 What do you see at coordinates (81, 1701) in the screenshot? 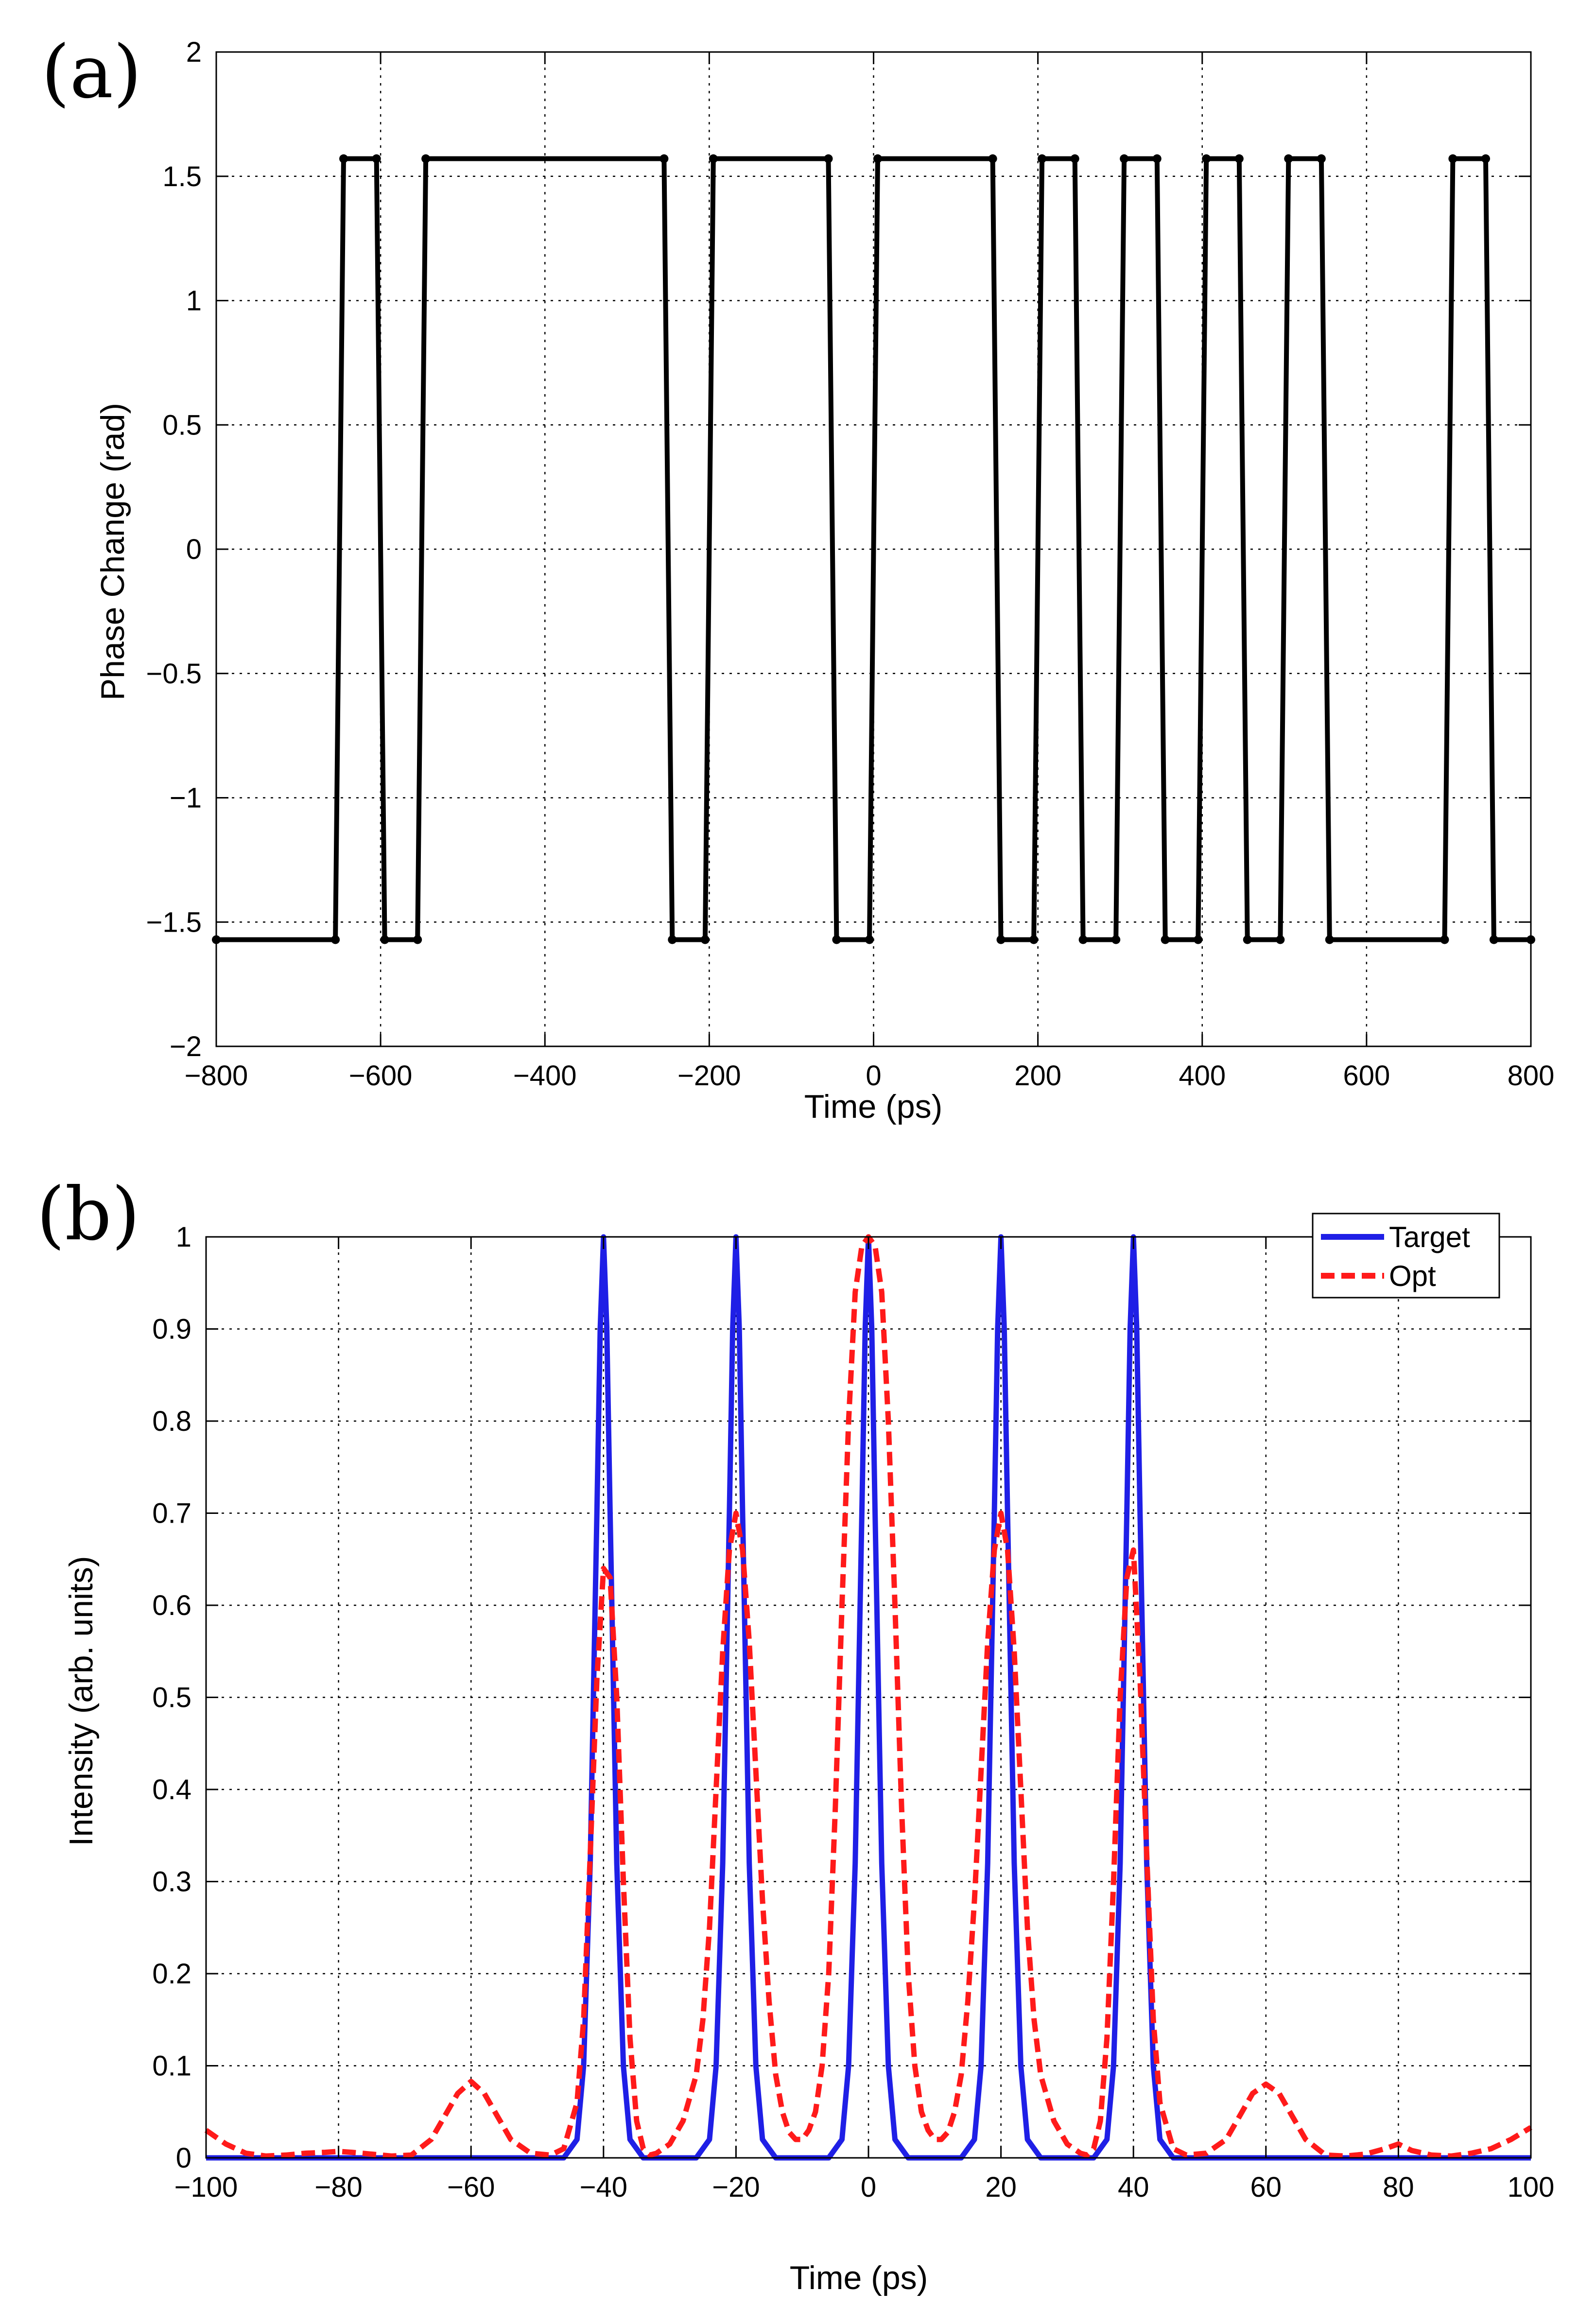
I see `y-axis-label-b: Intensity (arb. units)` at bounding box center [81, 1701].